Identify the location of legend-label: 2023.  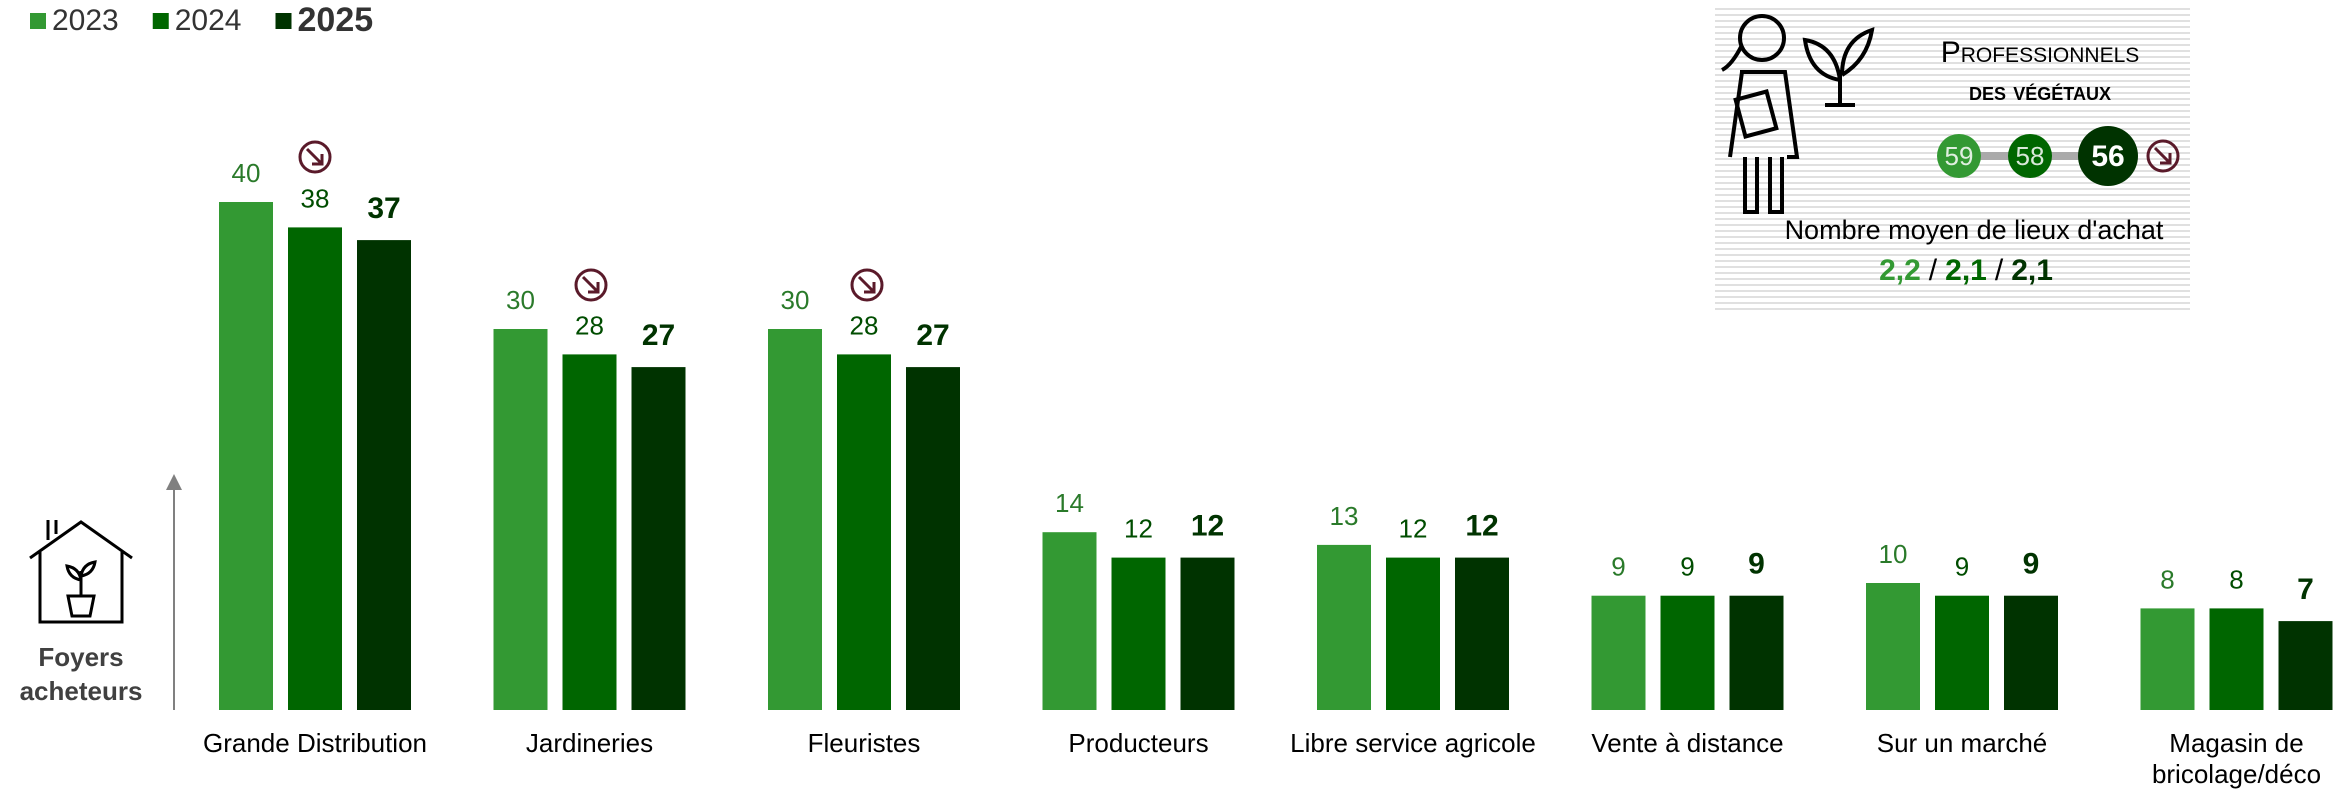
(85, 20).